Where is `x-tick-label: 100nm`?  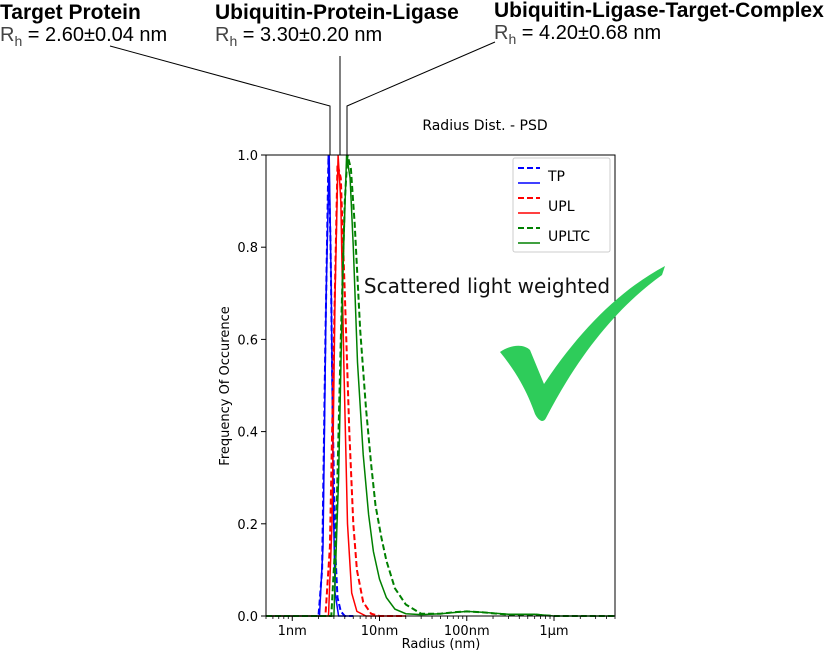
x-tick-label: 100nm is located at coordinates (467, 631).